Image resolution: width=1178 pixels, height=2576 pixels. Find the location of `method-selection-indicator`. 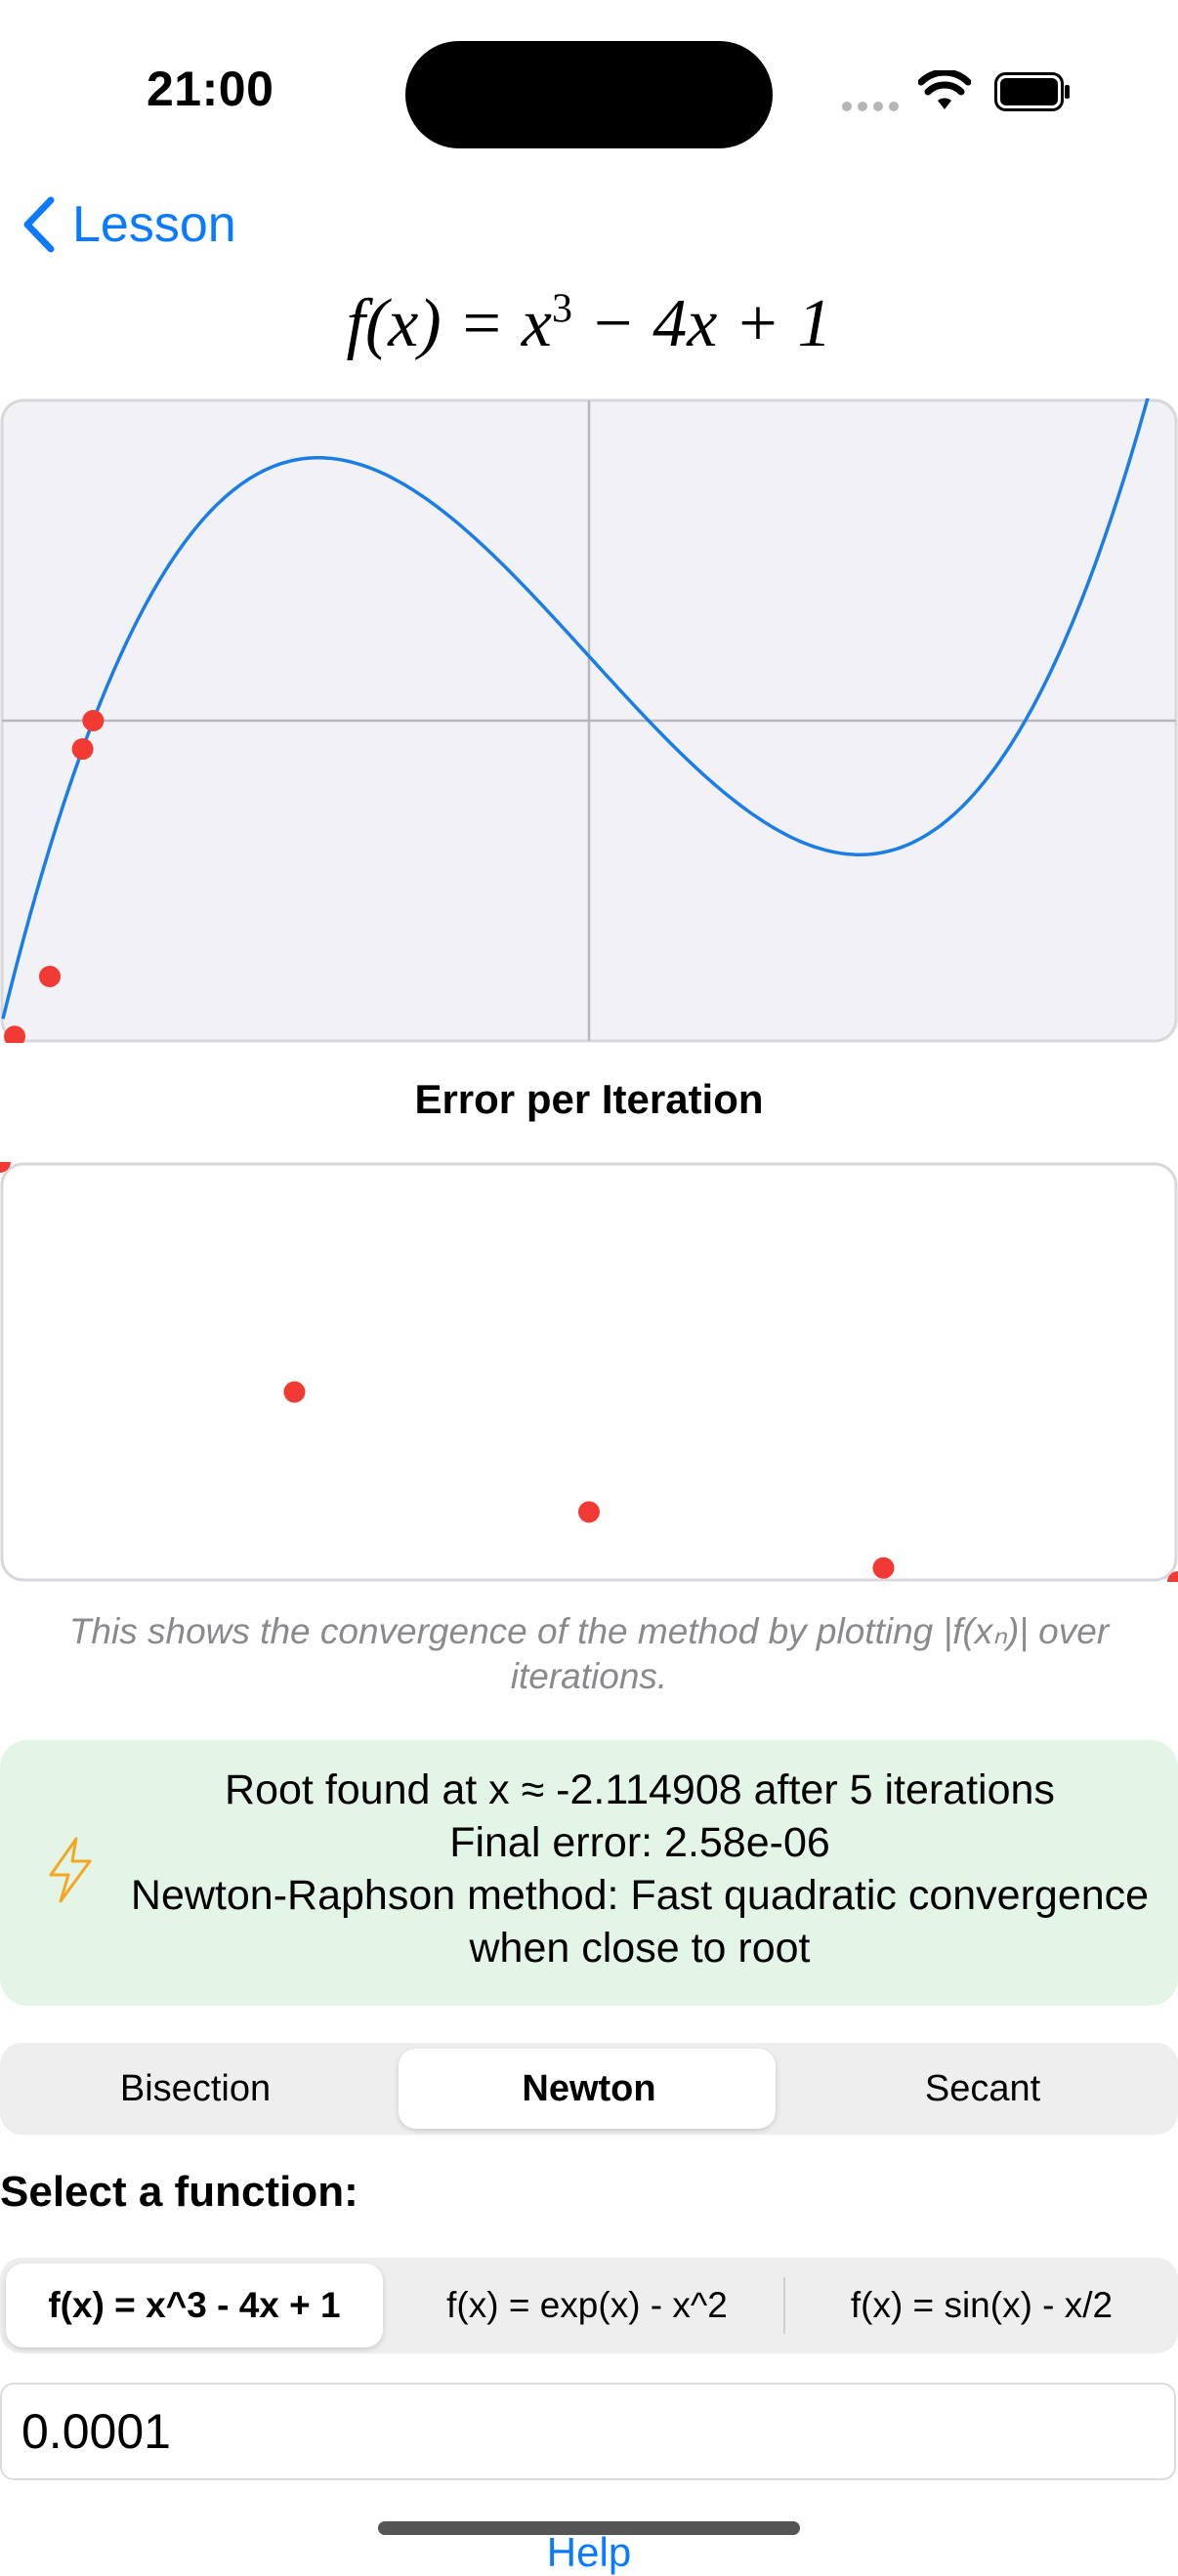

method-selection-indicator is located at coordinates (587, 2089).